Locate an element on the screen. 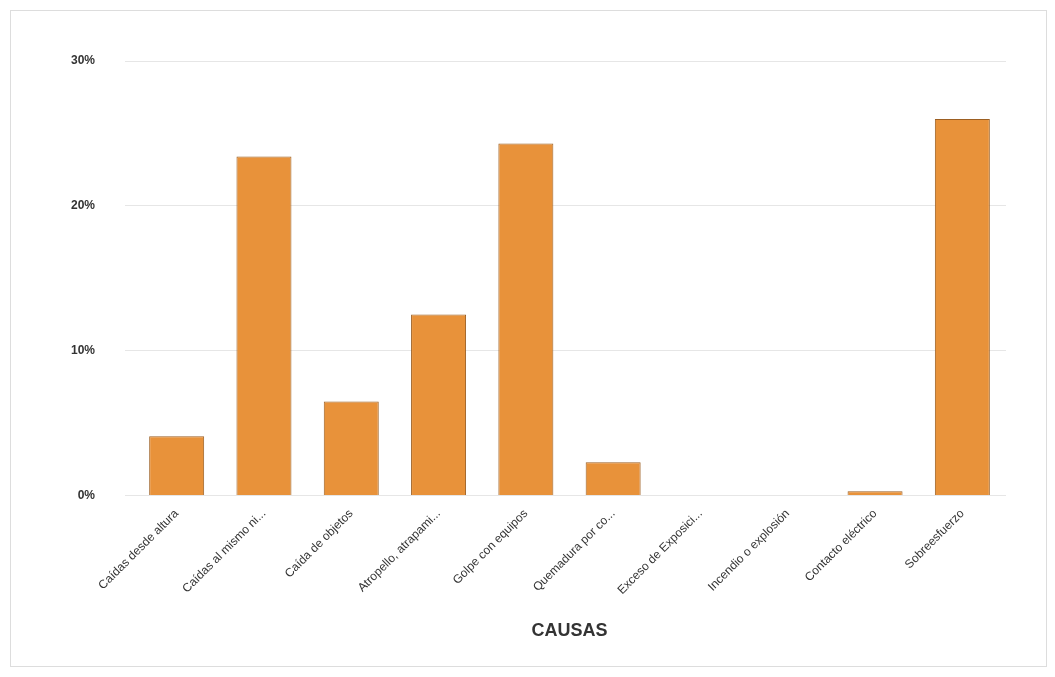 This screenshot has height=677, width=1055. y-tick-label: 0% is located at coordinates (86, 494).